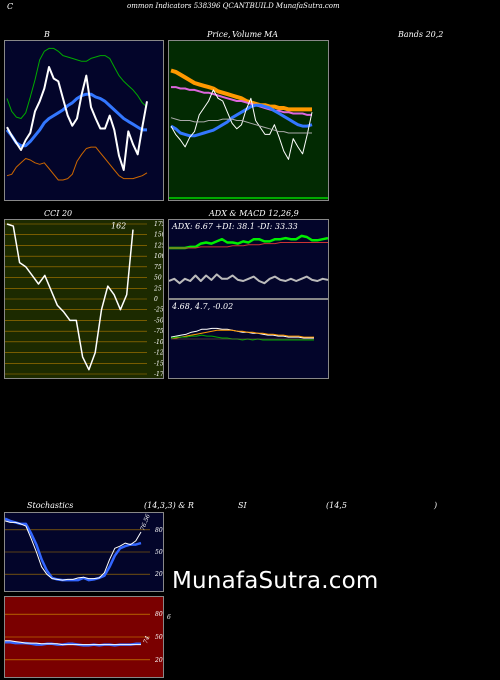 The width and height of the screenshot is (500, 680). I want to click on adx-minus-di-line, so click(248, 245).